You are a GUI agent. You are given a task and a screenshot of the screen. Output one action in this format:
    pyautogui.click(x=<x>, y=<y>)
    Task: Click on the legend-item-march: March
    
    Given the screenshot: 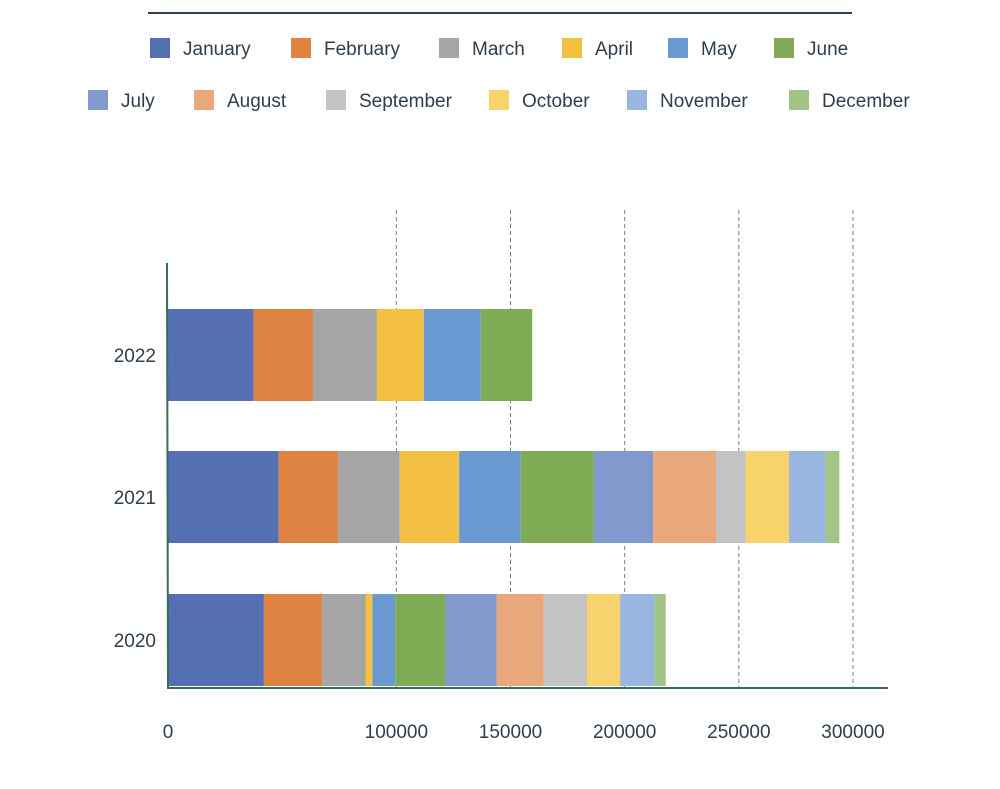 What is the action you would take?
    pyautogui.click(x=482, y=49)
    